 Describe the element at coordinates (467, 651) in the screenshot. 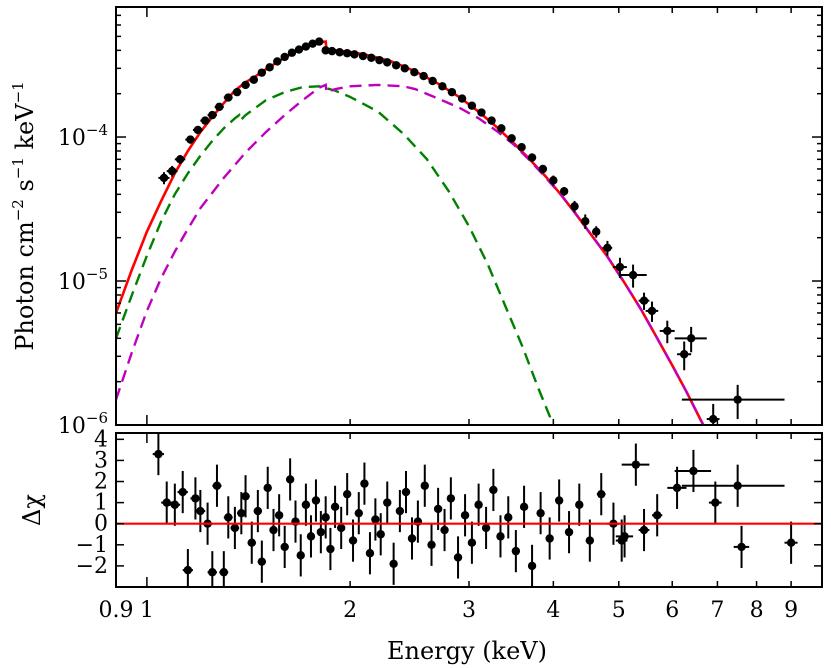

I see `x-axis-label: Energy (keV)` at that location.